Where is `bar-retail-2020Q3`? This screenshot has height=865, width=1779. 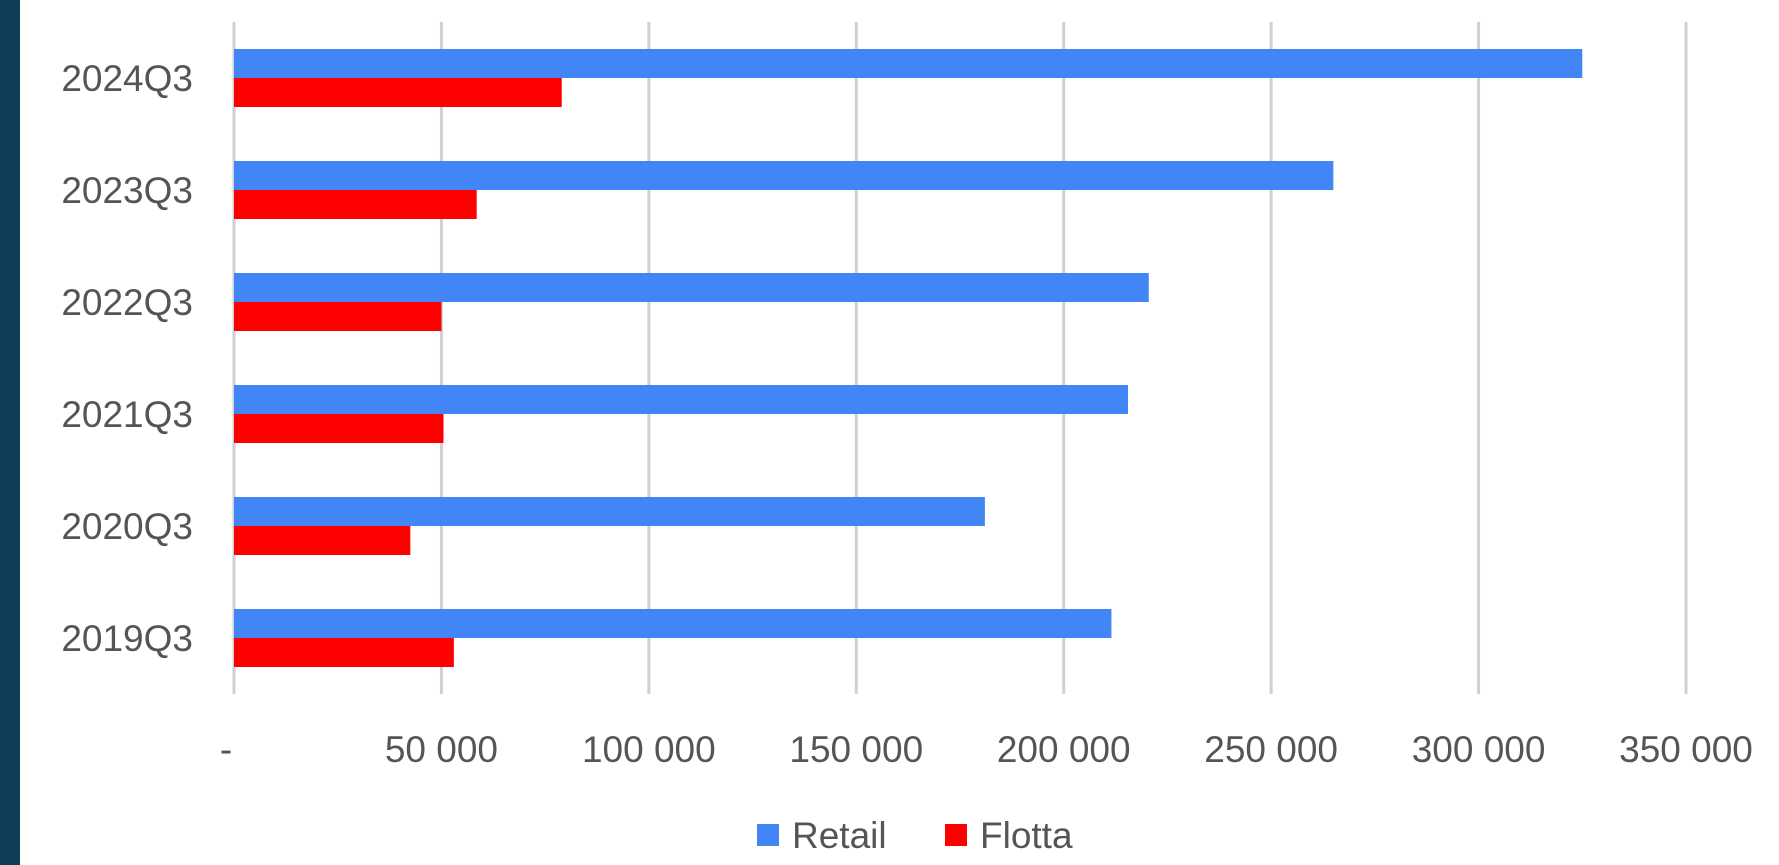
bar-retail-2020Q3 is located at coordinates (609, 511).